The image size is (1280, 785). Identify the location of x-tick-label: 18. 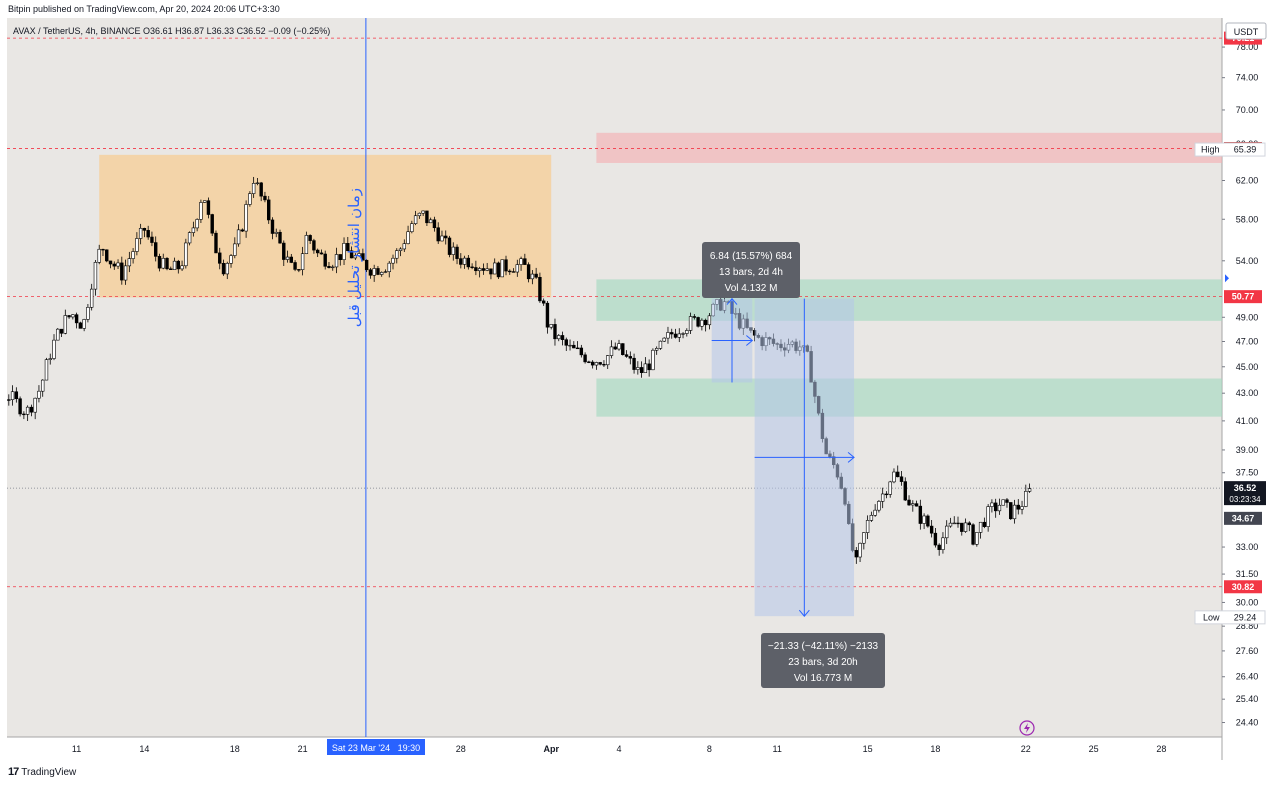
(935, 749).